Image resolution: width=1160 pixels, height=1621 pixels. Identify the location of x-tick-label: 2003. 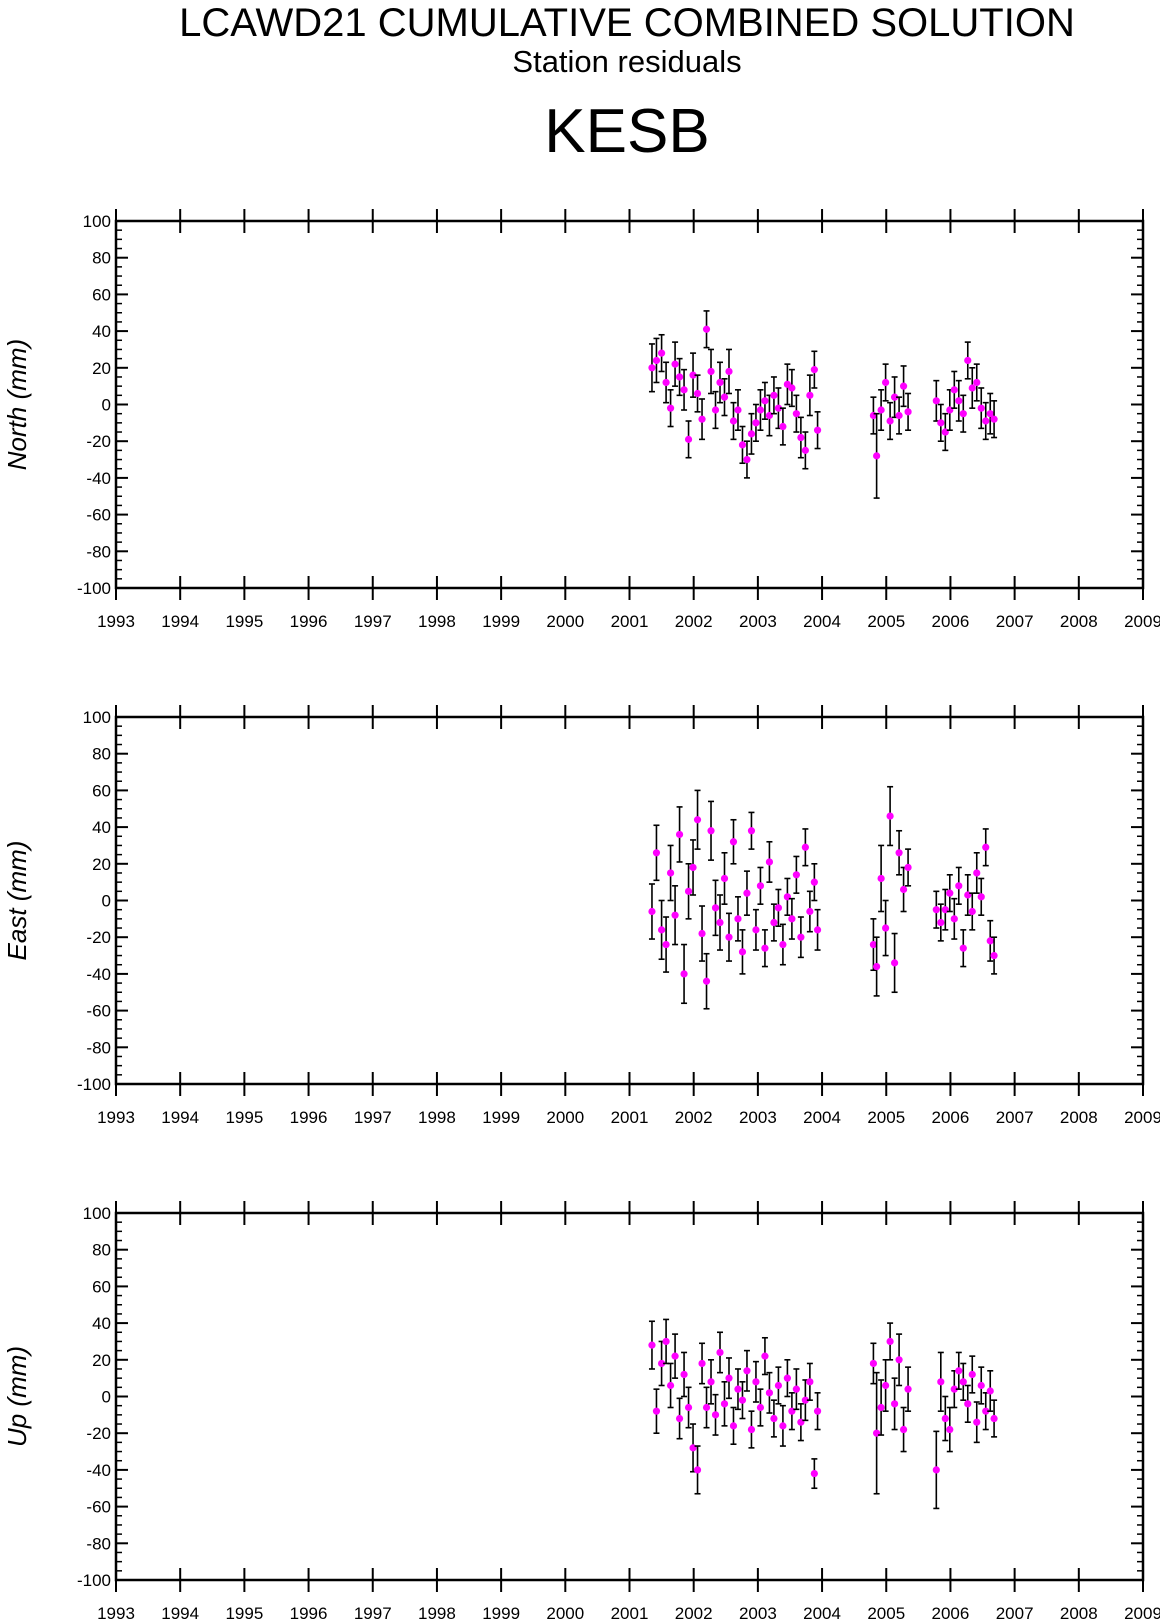
(758, 1612).